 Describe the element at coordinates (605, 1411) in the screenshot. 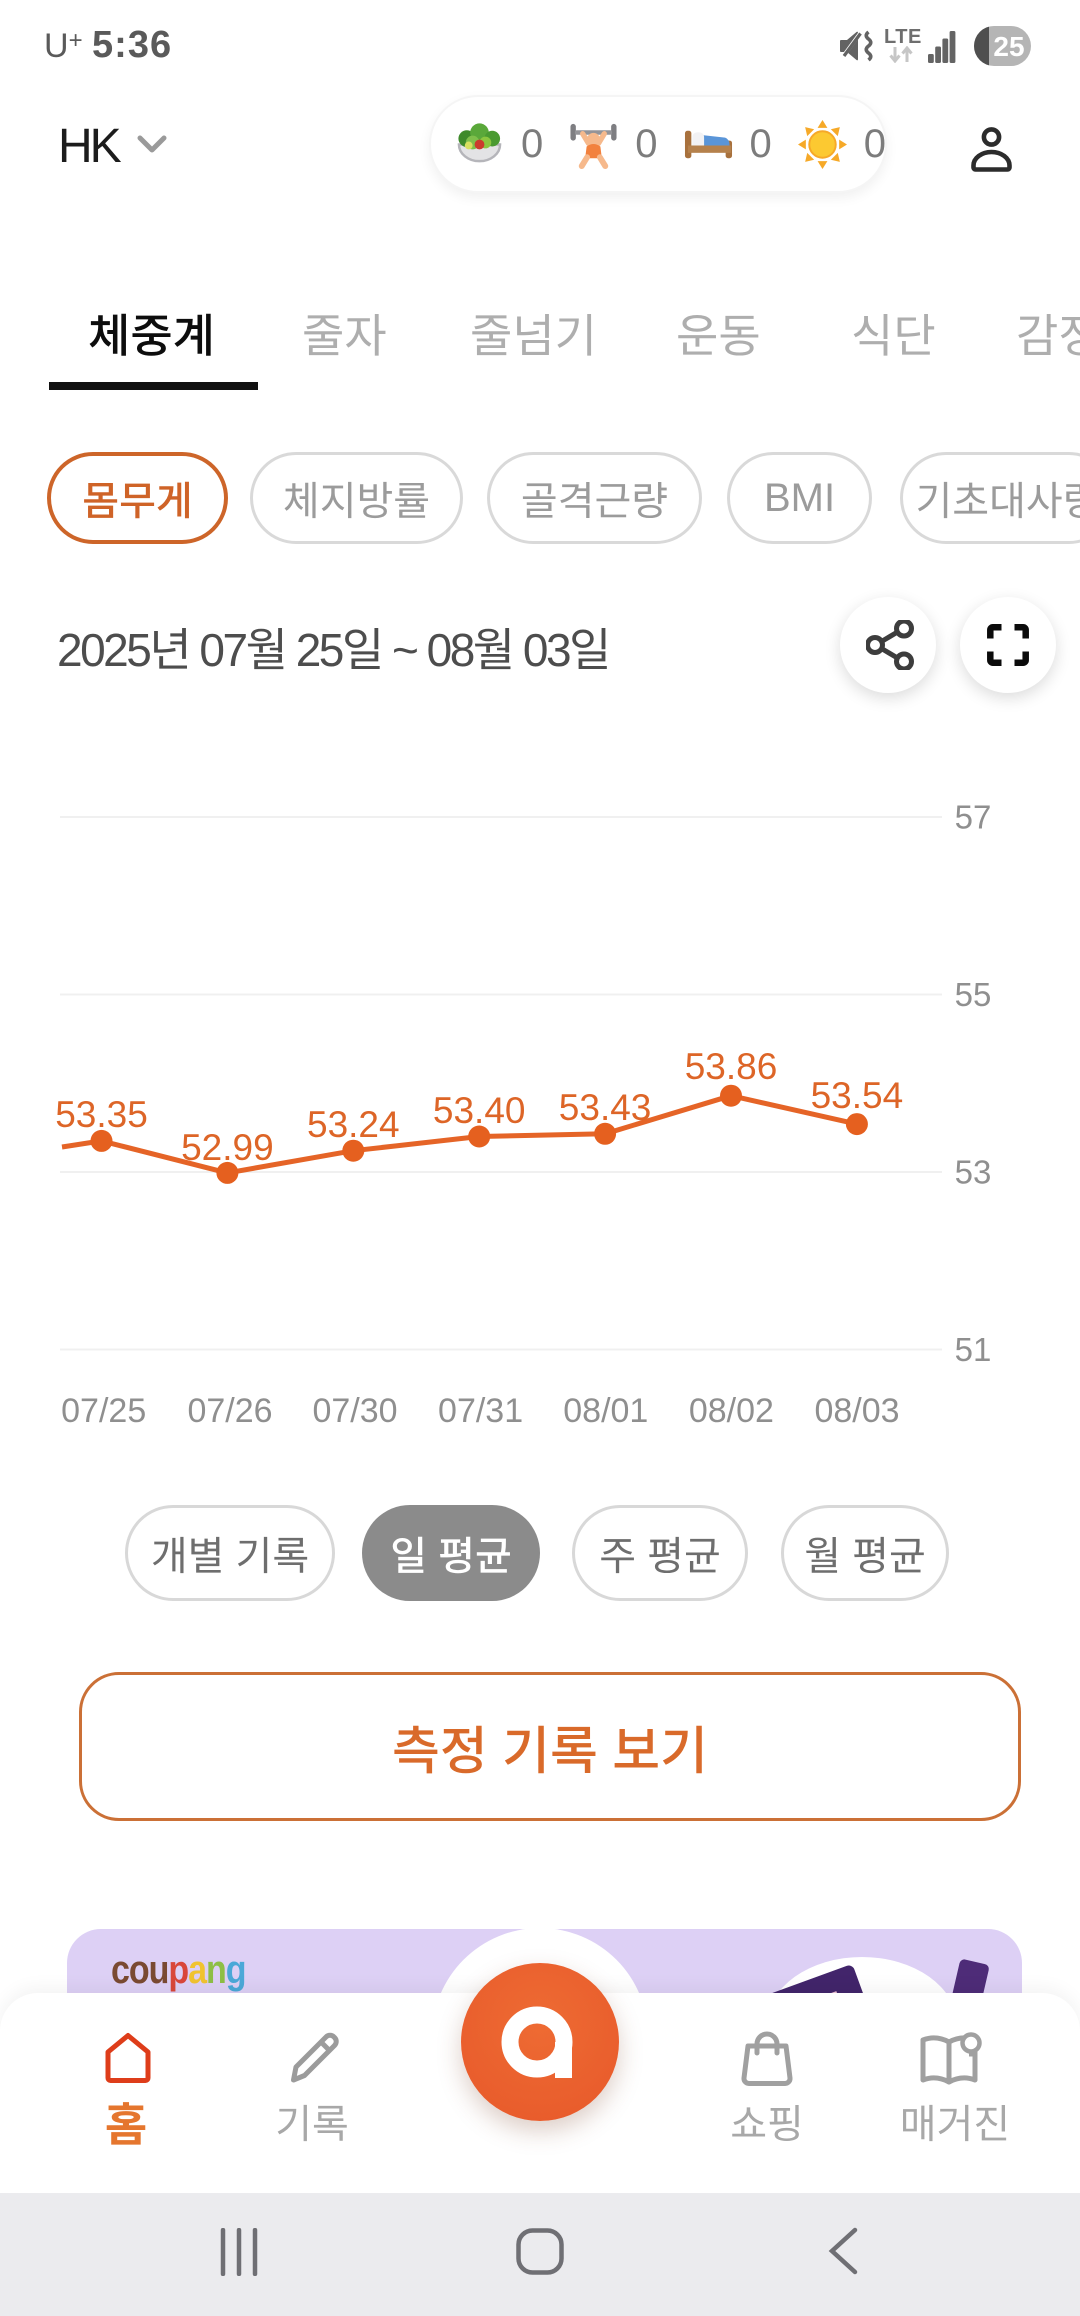

I see `svg-text: 08/01` at that location.